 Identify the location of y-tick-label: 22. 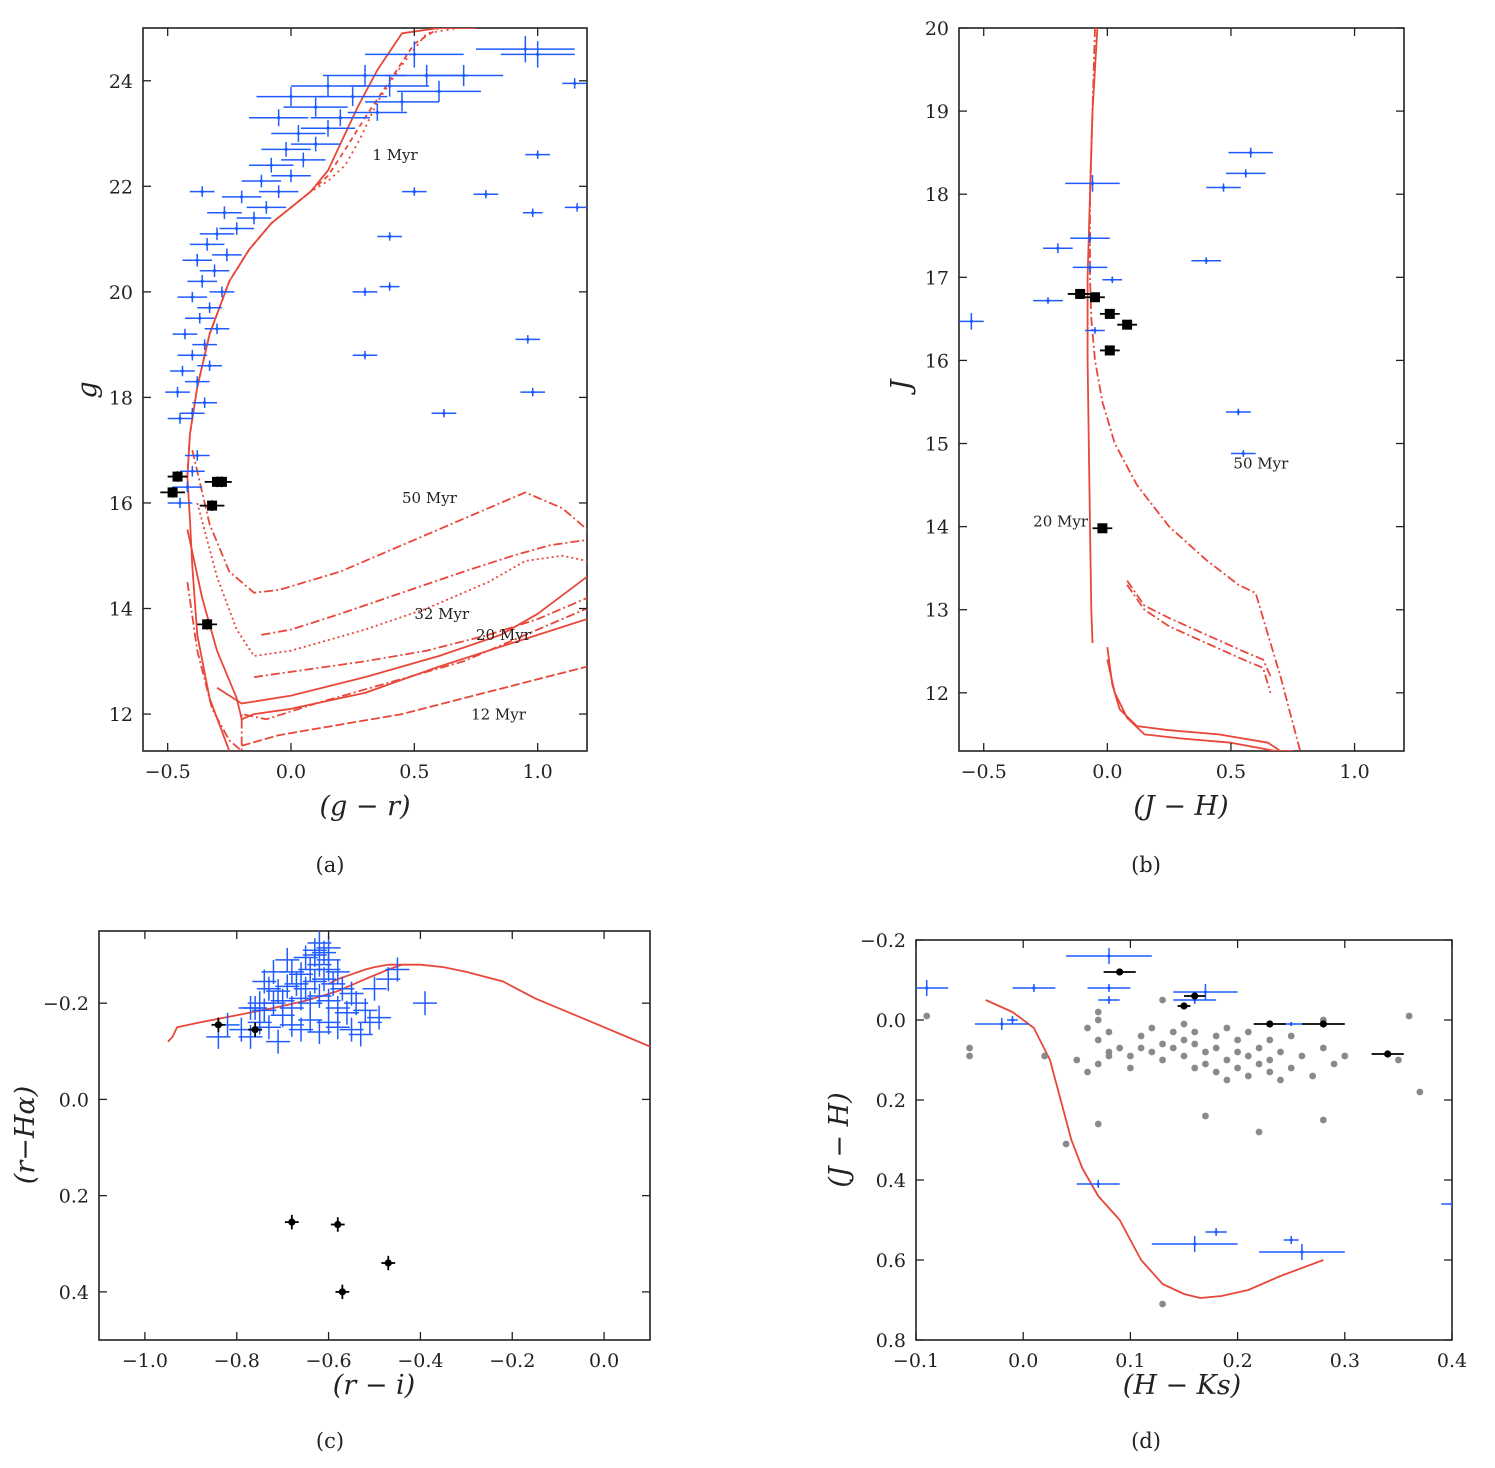
(121, 187).